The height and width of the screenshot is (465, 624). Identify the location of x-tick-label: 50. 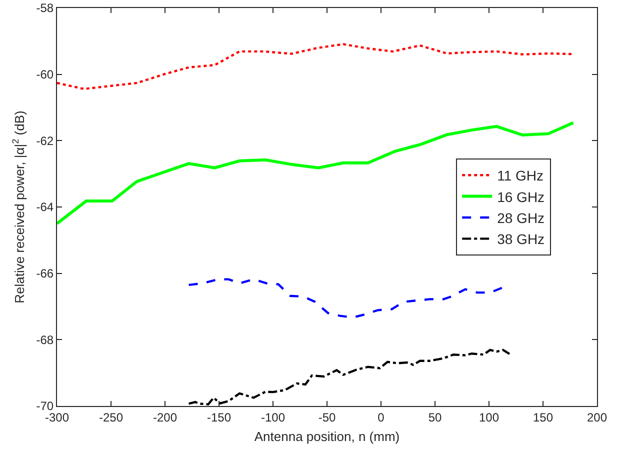
(435, 417).